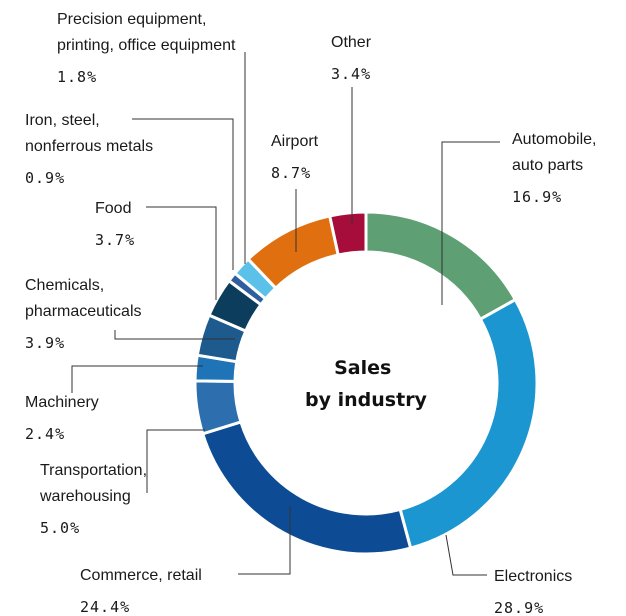 The height and width of the screenshot is (616, 626). I want to click on label-commerce-retail: Commerce, retail, so click(141, 575).